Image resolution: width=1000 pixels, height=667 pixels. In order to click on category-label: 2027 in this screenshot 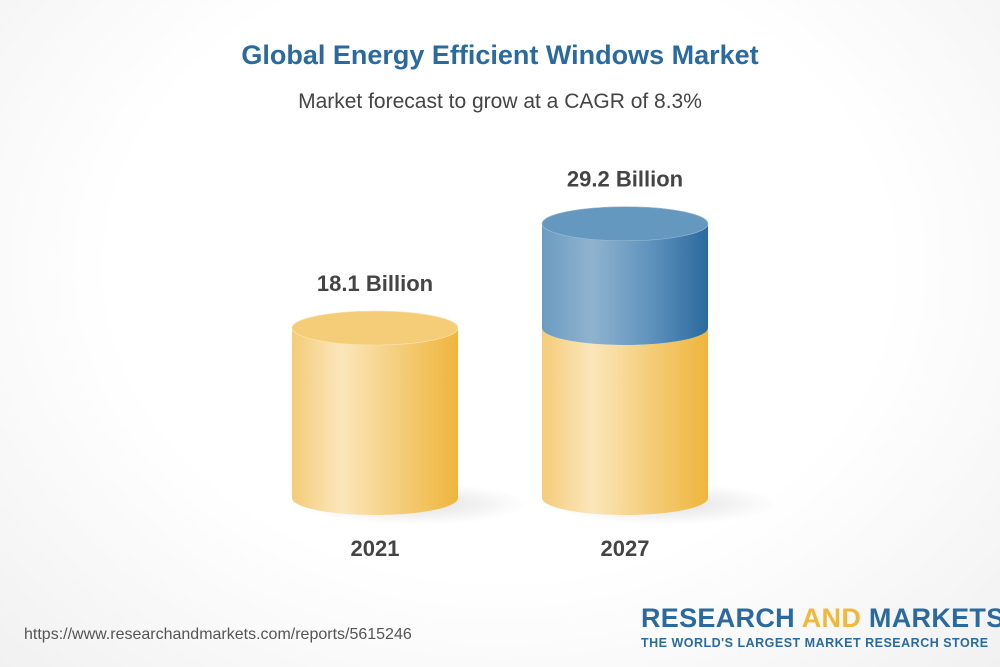, I will do `click(625, 548)`.